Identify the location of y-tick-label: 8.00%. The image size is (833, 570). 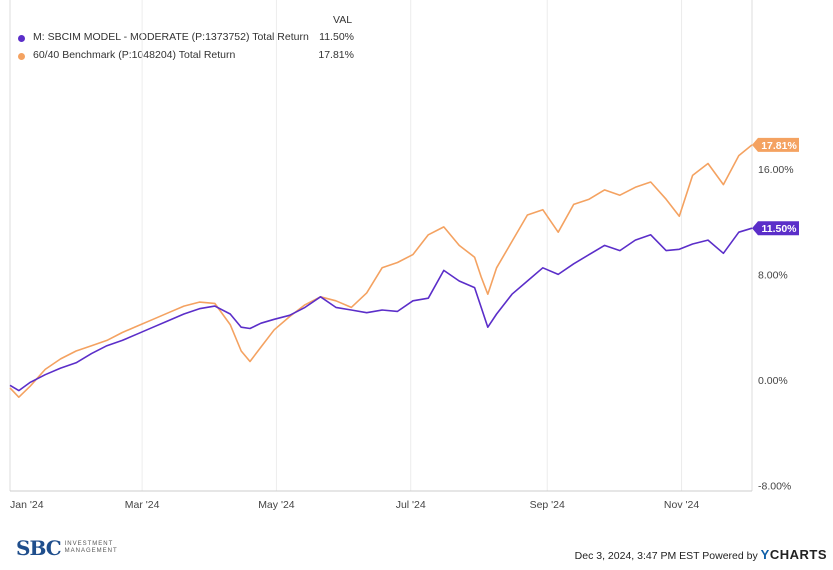
(773, 275).